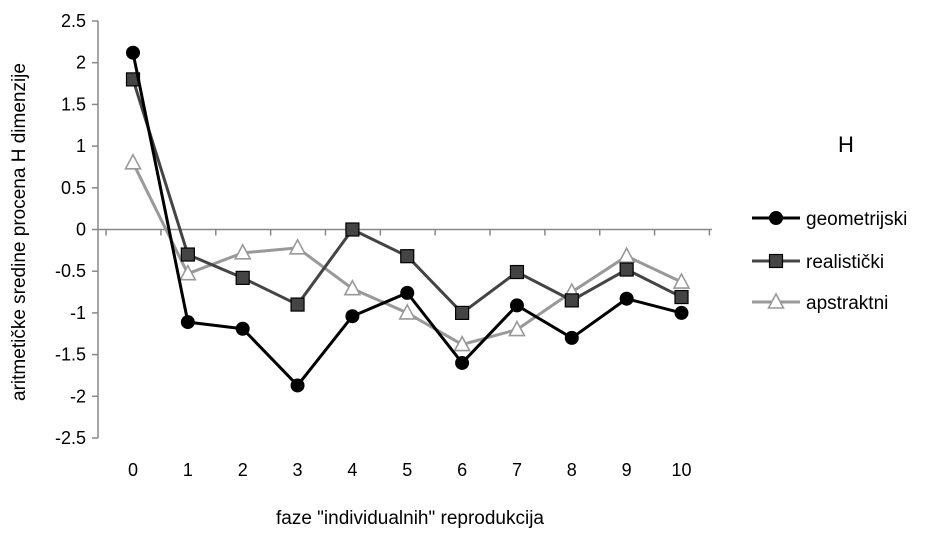 Image resolution: width=947 pixels, height=533 pixels. Describe the element at coordinates (78, 396) in the screenshot. I see `y-tick-label: -2` at that location.